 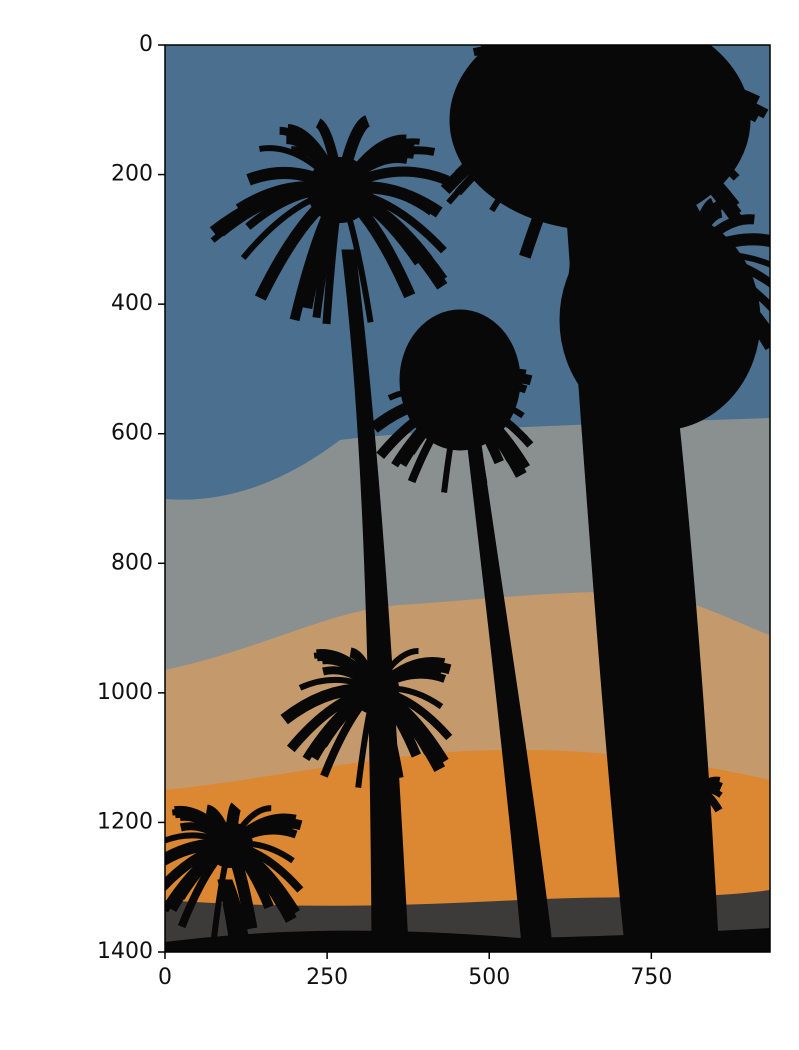 What do you see at coordinates (327, 977) in the screenshot?
I see `x-tick-label: 250` at bounding box center [327, 977].